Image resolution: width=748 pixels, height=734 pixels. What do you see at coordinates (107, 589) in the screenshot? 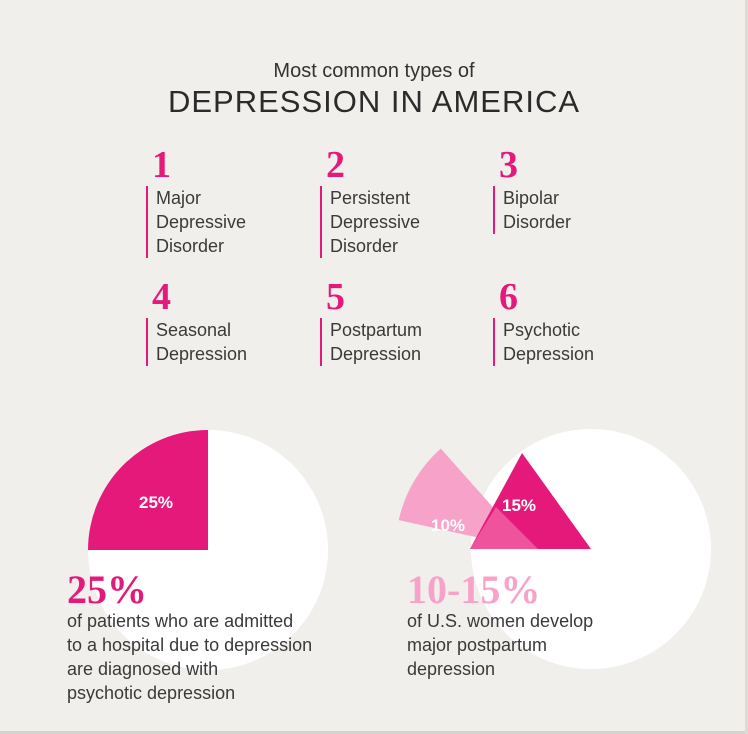
I see `stat-headline: 25%` at bounding box center [107, 589].